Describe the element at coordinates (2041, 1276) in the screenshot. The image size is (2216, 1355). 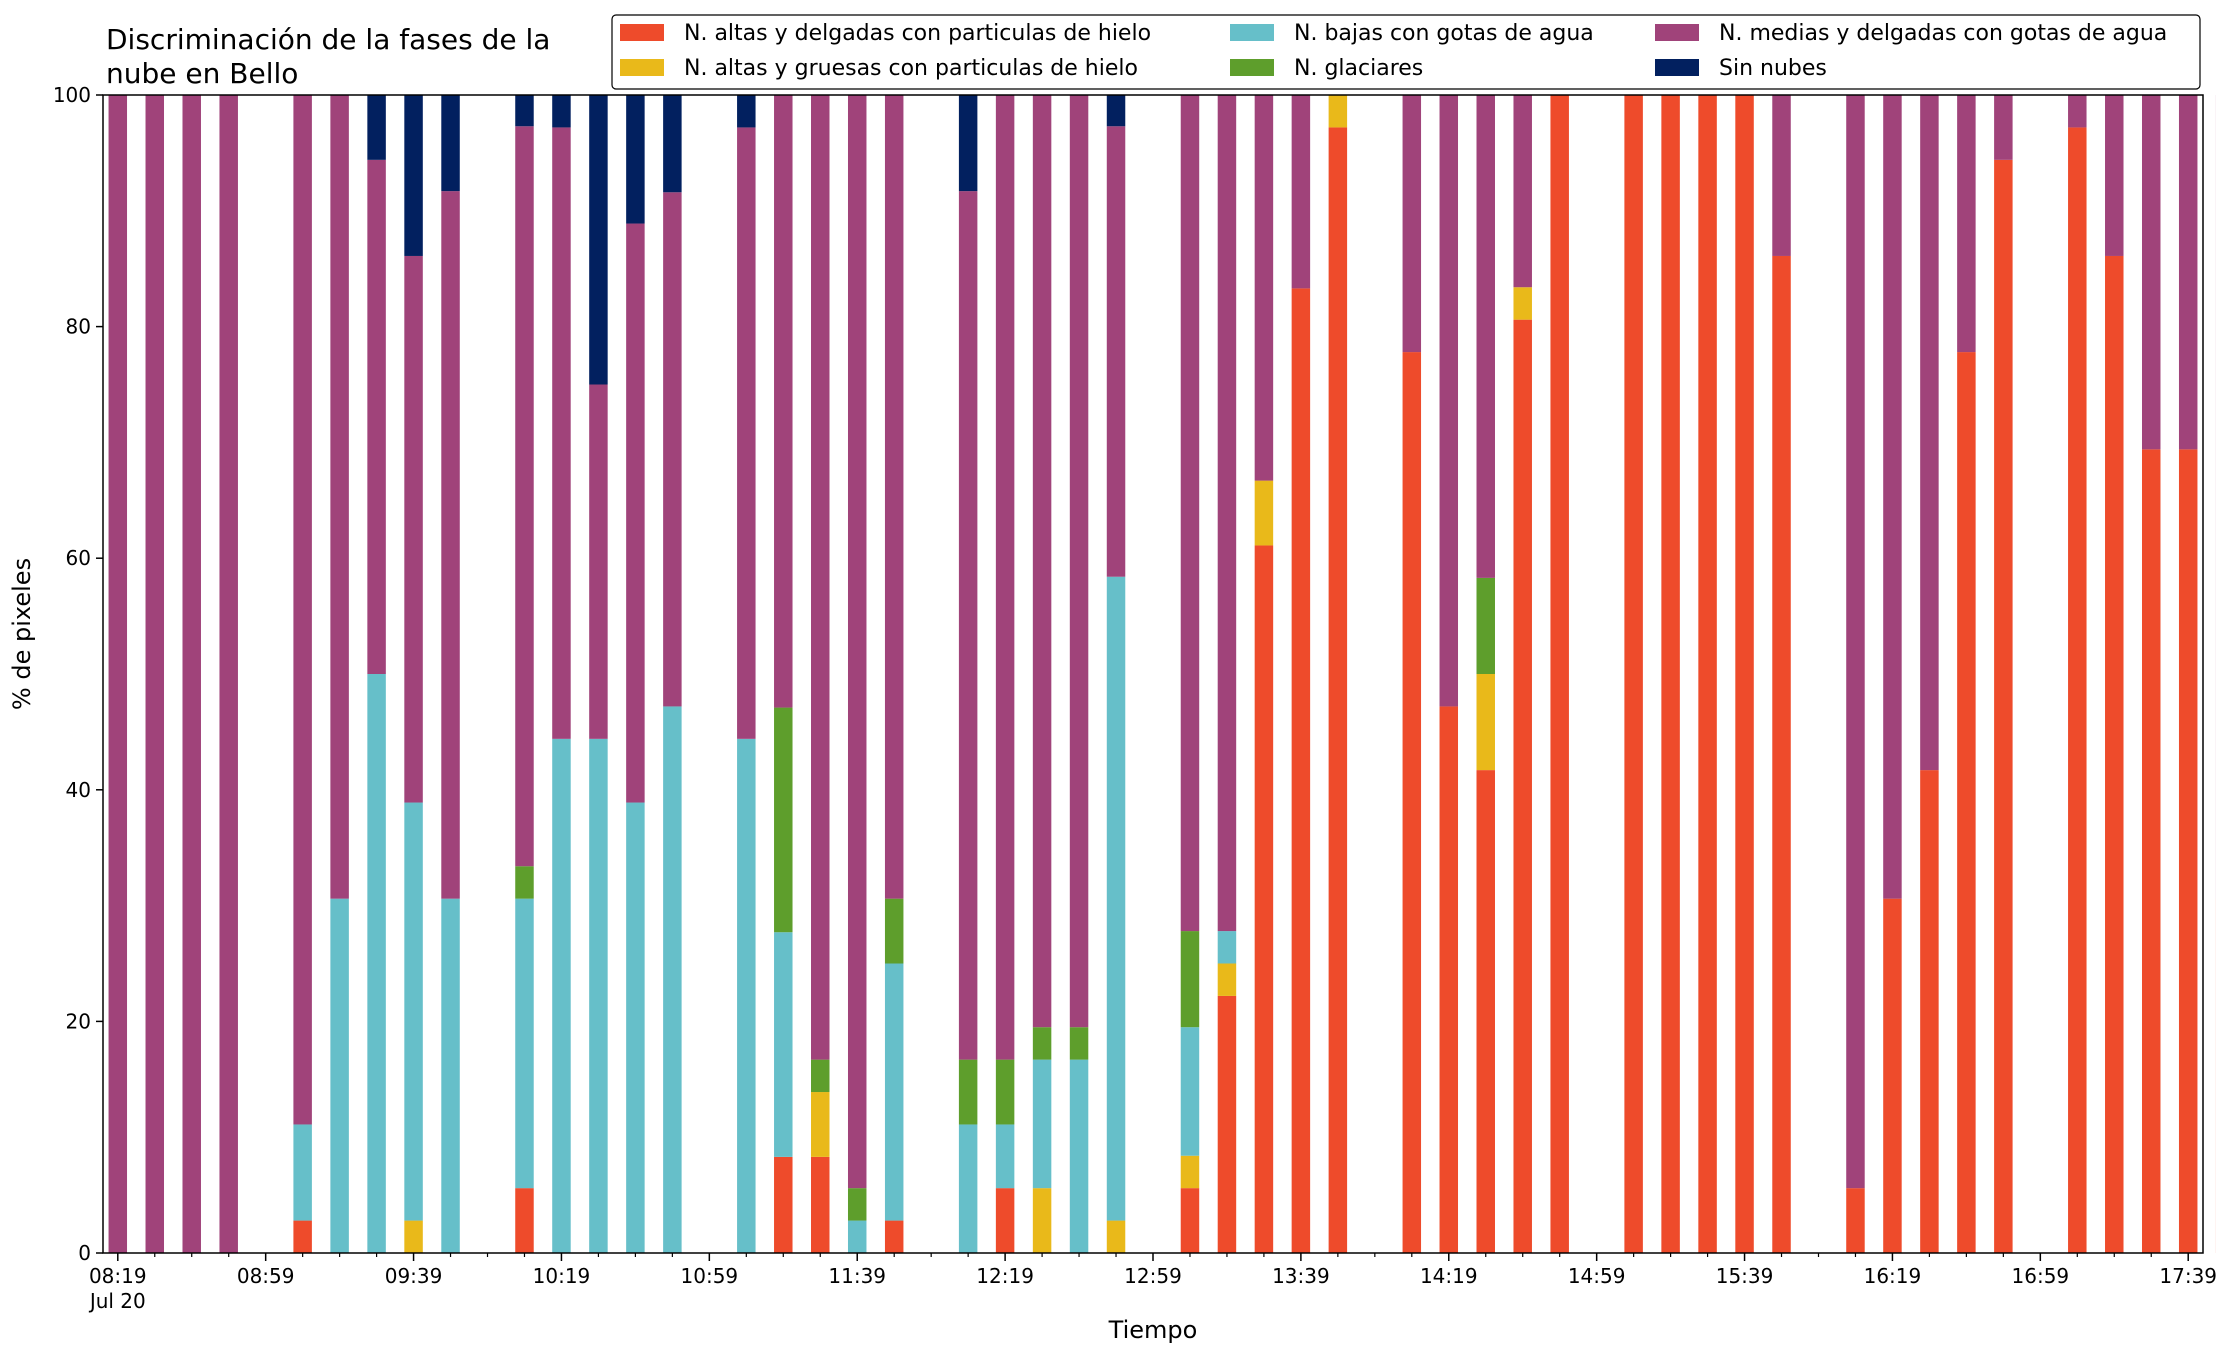
I see `x-tick-label: 16:59` at that location.